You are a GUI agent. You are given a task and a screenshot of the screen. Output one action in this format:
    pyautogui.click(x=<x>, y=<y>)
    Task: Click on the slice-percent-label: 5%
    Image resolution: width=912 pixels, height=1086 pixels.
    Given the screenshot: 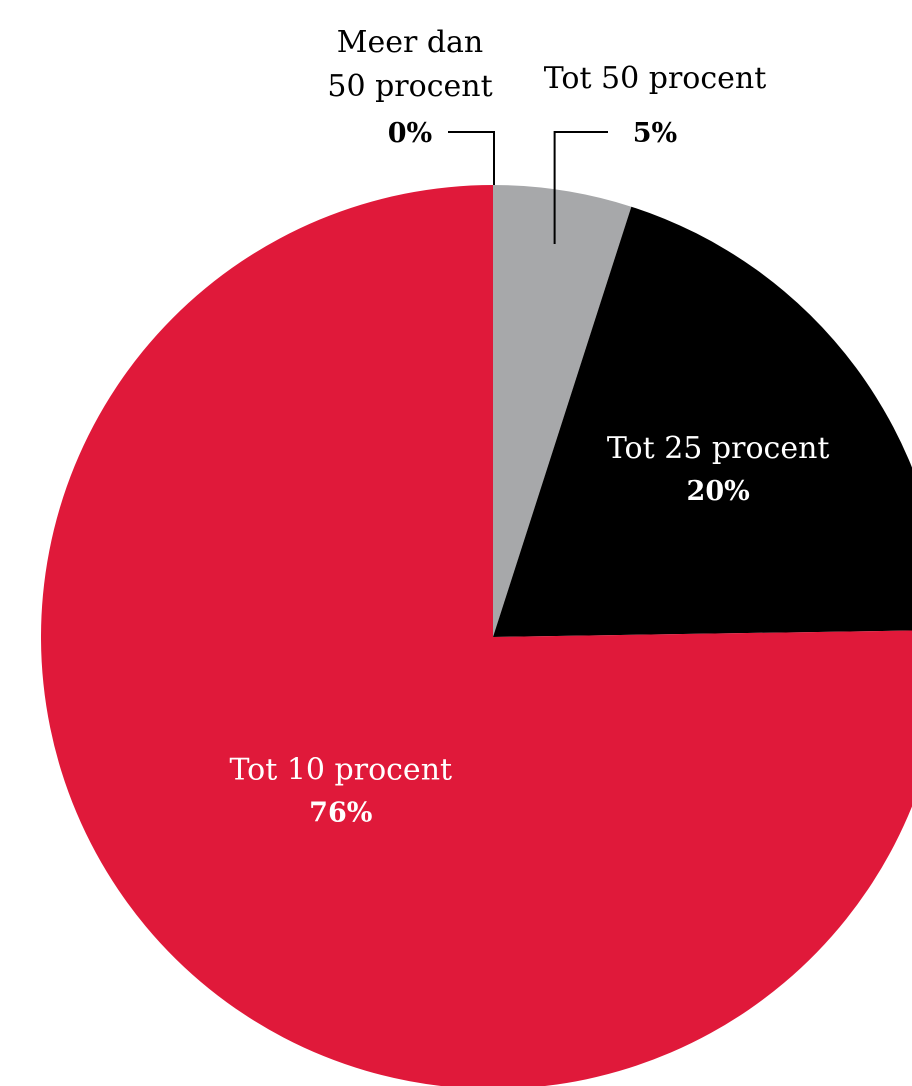 What is the action you would take?
    pyautogui.click(x=655, y=133)
    